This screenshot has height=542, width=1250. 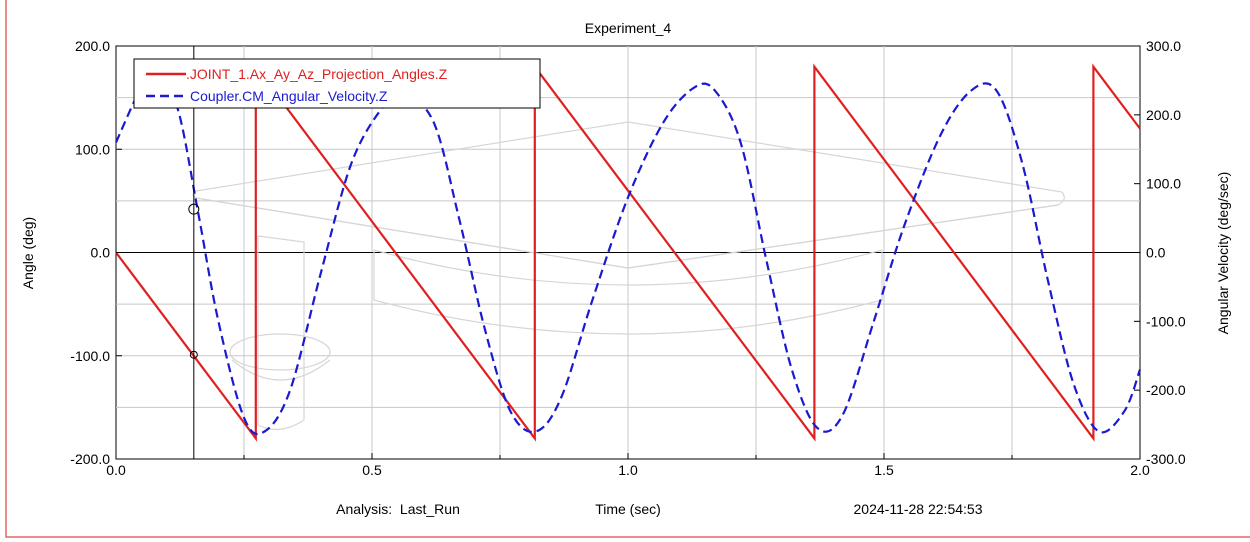 I want to click on x-tick-label: 0.0, so click(x=116, y=470).